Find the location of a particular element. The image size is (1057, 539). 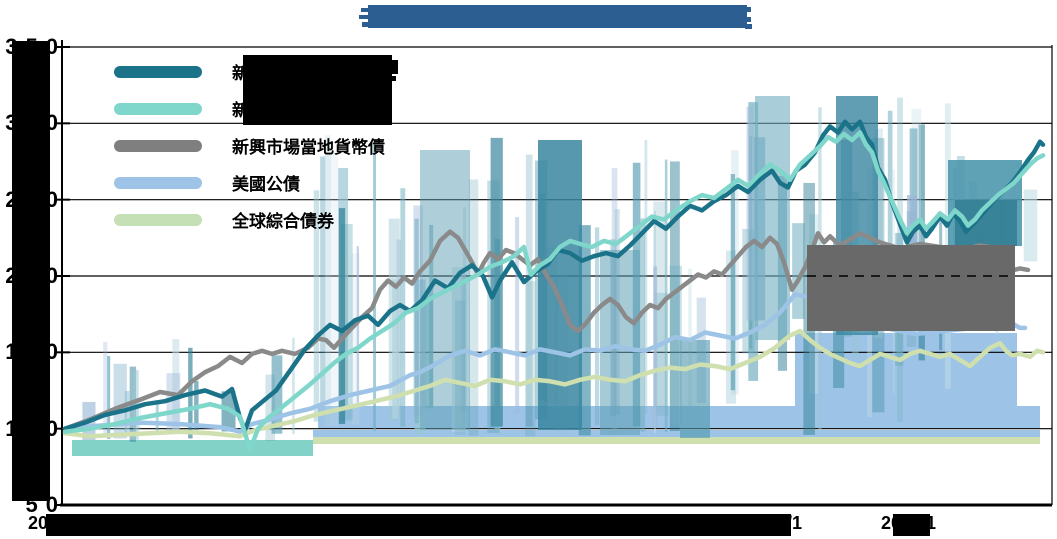

legend-item: 美國公債 is located at coordinates (249, 182).